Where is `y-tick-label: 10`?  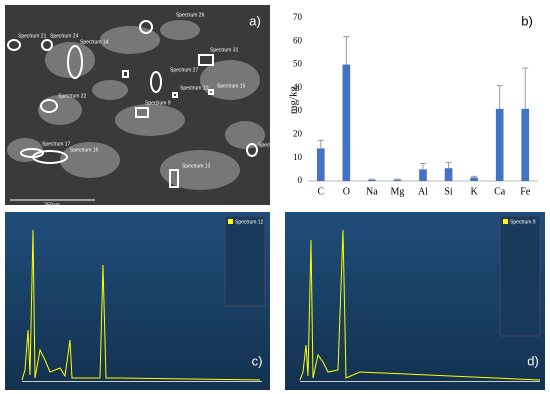
y-tick-label: 10 is located at coordinates (298, 157).